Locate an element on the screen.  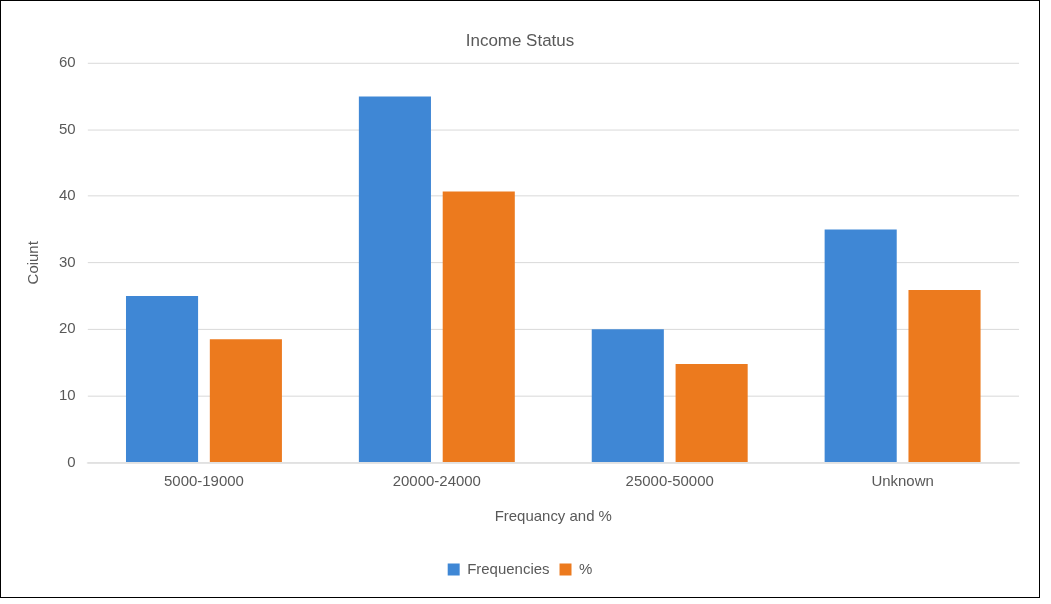
x-axis-title: Frequancy and % is located at coordinates (553, 516).